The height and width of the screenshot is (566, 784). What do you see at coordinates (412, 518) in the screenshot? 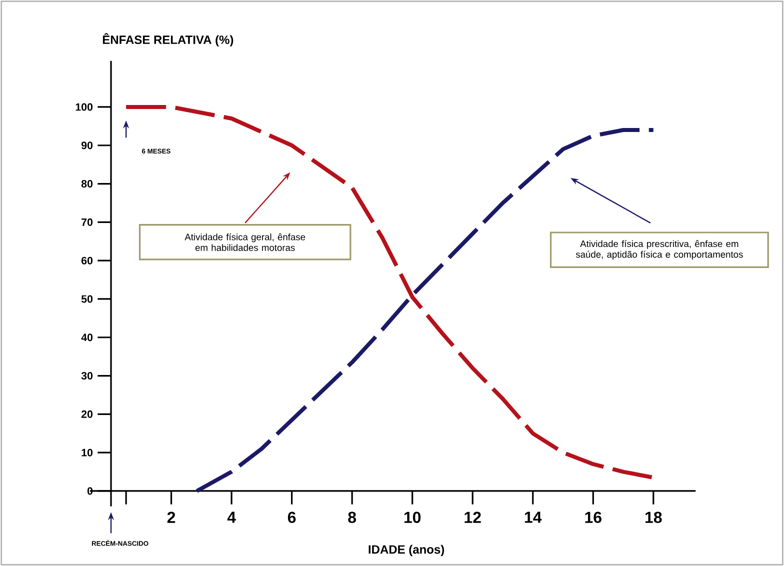
I see `x-tick-label: 10` at bounding box center [412, 518].